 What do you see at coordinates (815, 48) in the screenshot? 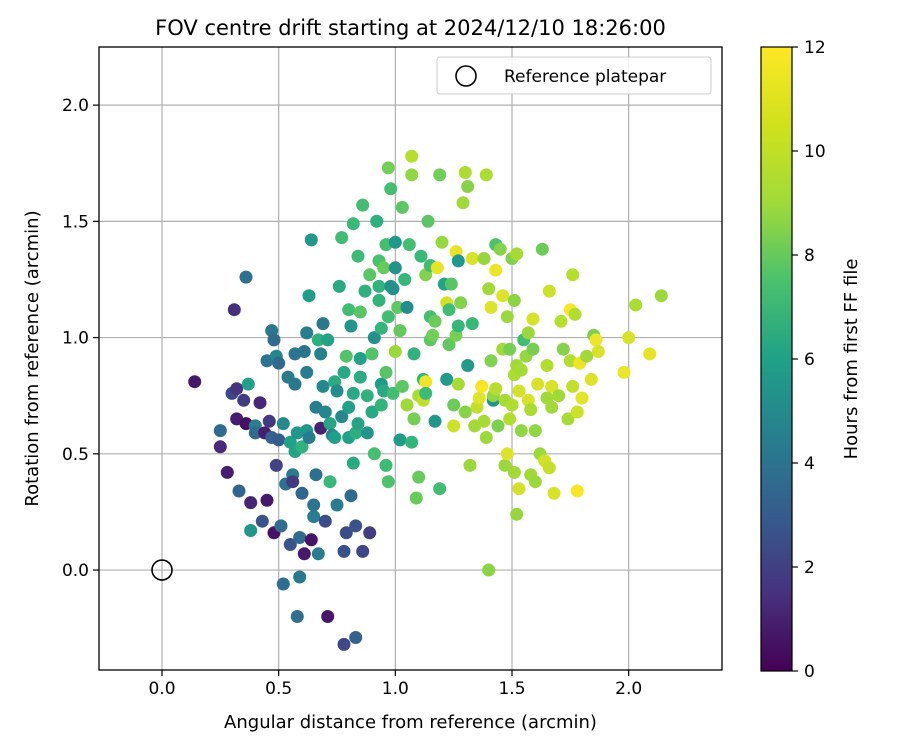
I see `colorbar-tick-label: 12` at bounding box center [815, 48].